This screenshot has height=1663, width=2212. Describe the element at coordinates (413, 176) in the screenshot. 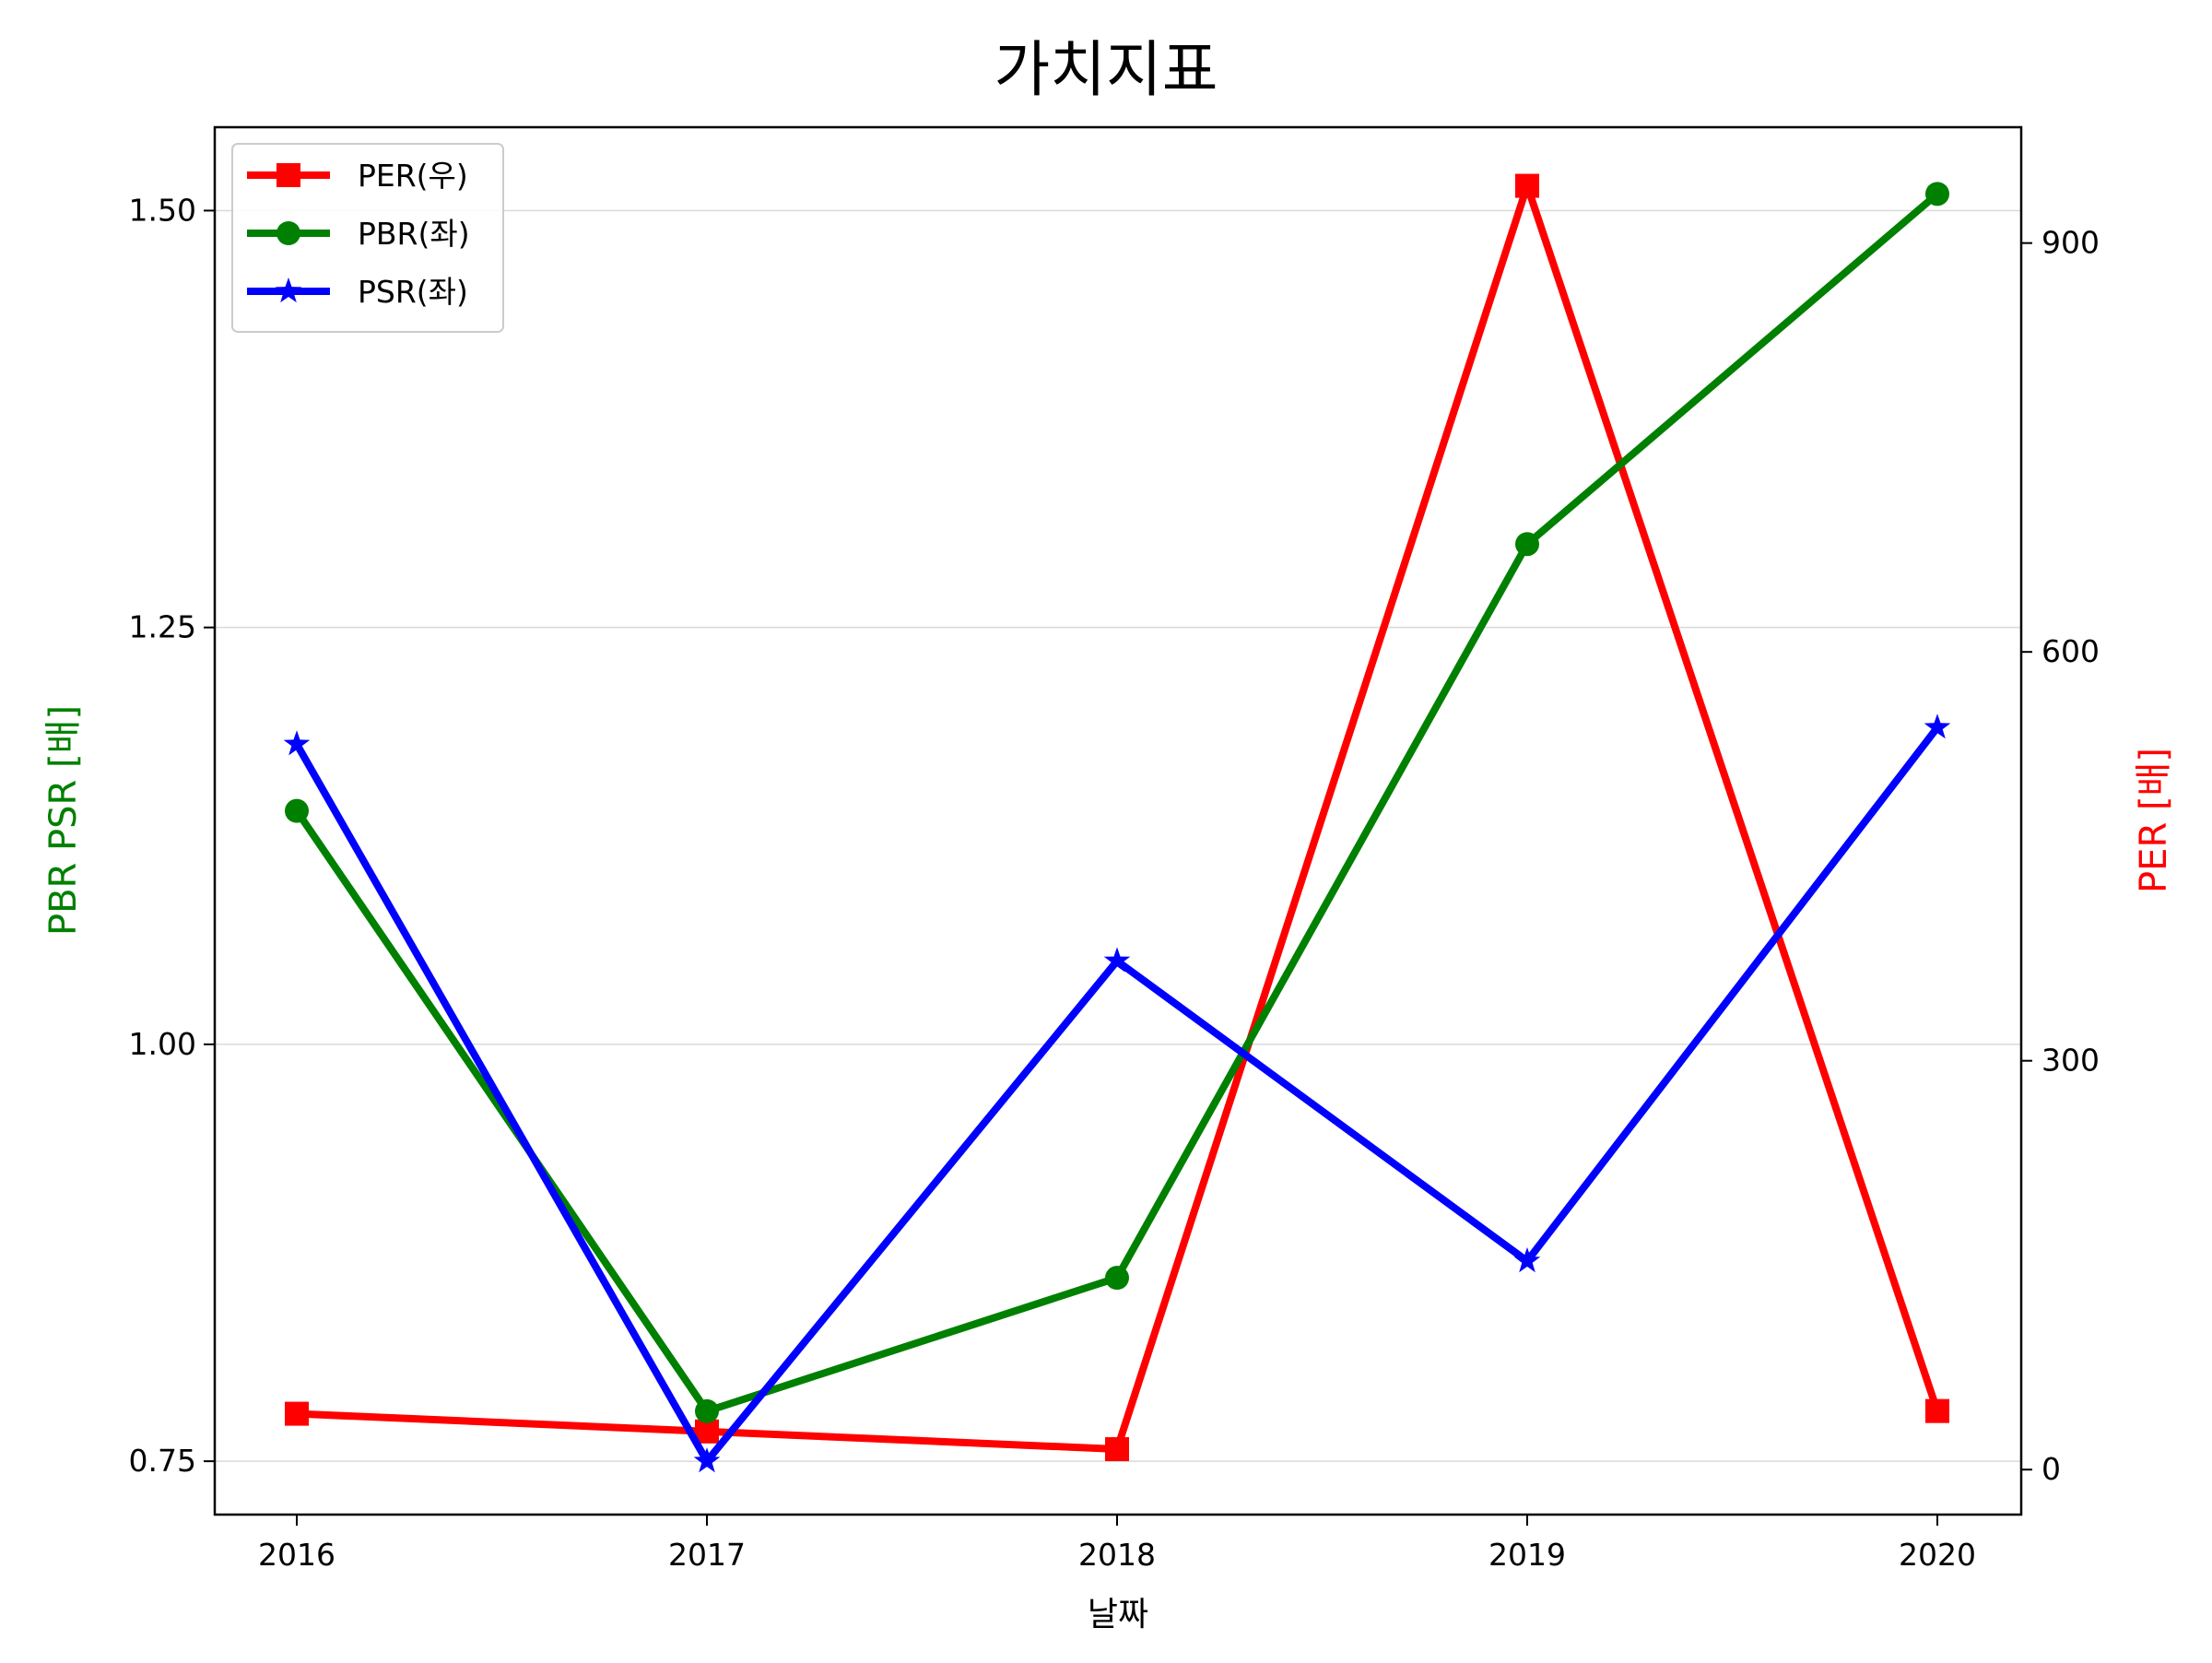

I see `legend-label: PER(우)` at that location.